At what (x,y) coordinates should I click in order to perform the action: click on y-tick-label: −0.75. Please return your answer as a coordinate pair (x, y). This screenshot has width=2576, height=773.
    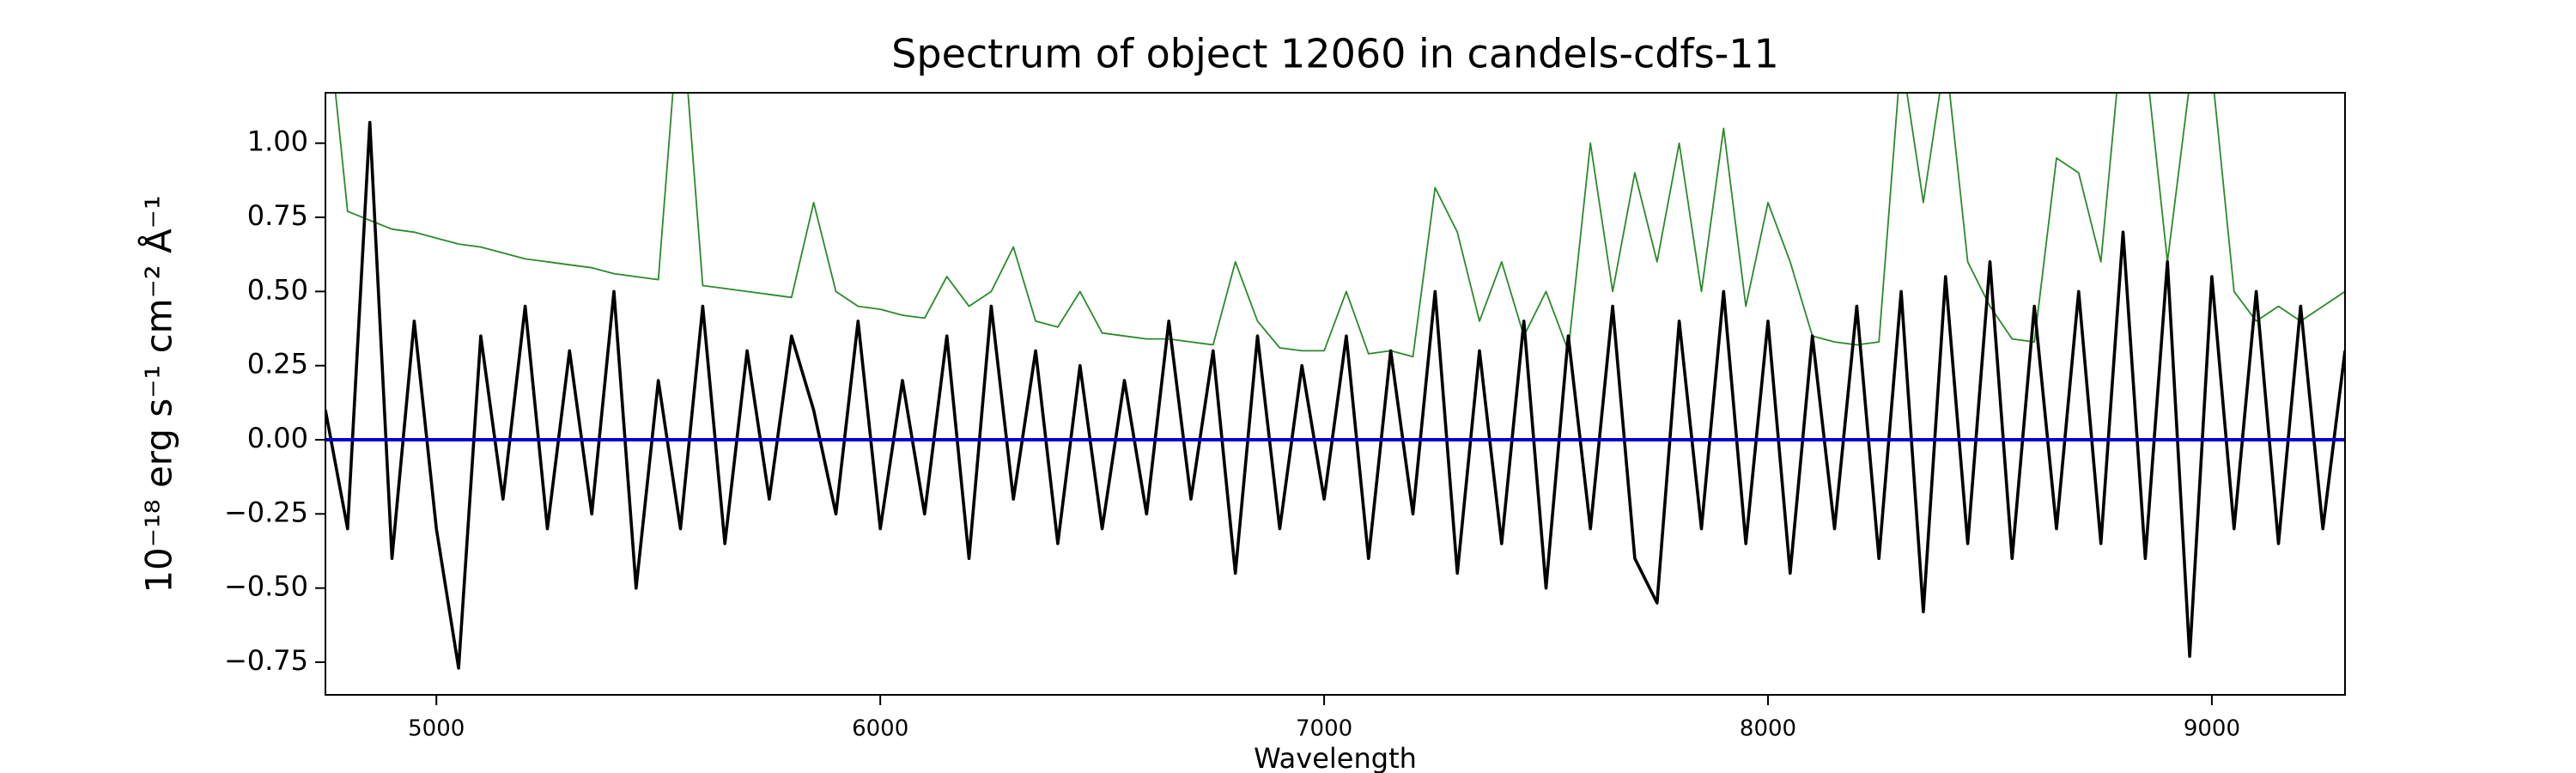
    Looking at the image, I should click on (266, 660).